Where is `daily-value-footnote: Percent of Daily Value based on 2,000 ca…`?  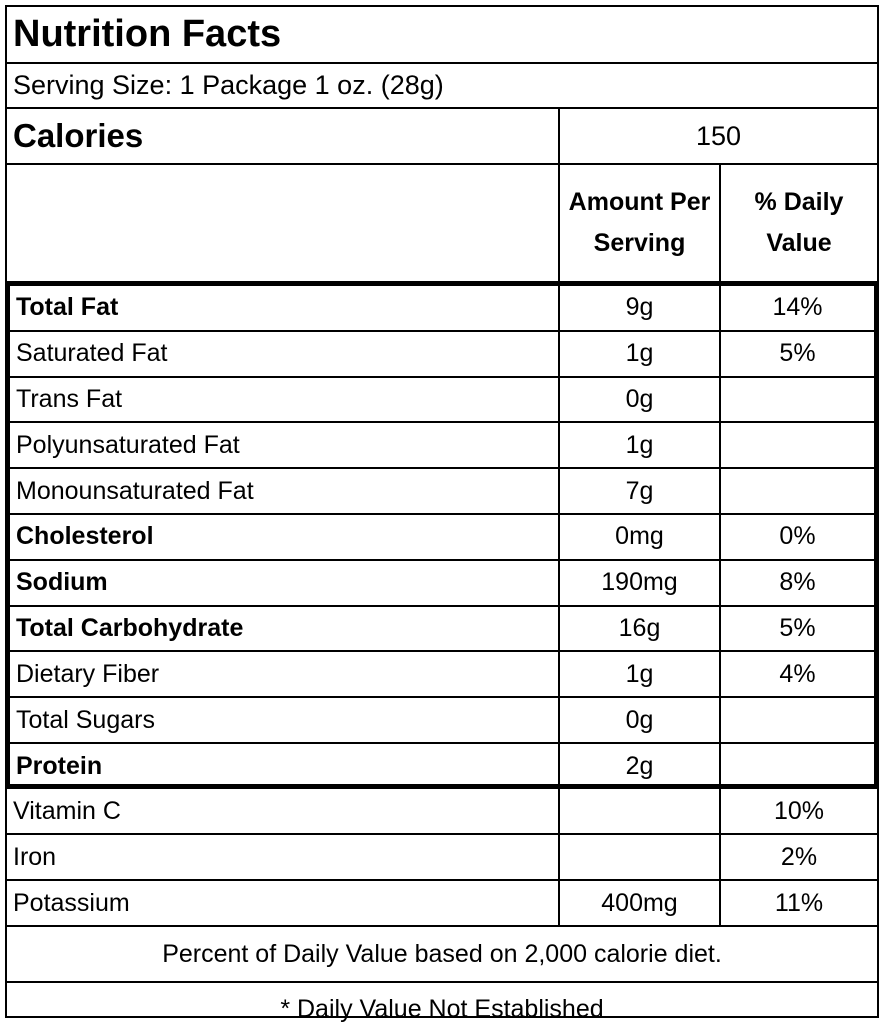
daily-value-footnote: Percent of Daily Value based on 2,000 ca… is located at coordinates (442, 953).